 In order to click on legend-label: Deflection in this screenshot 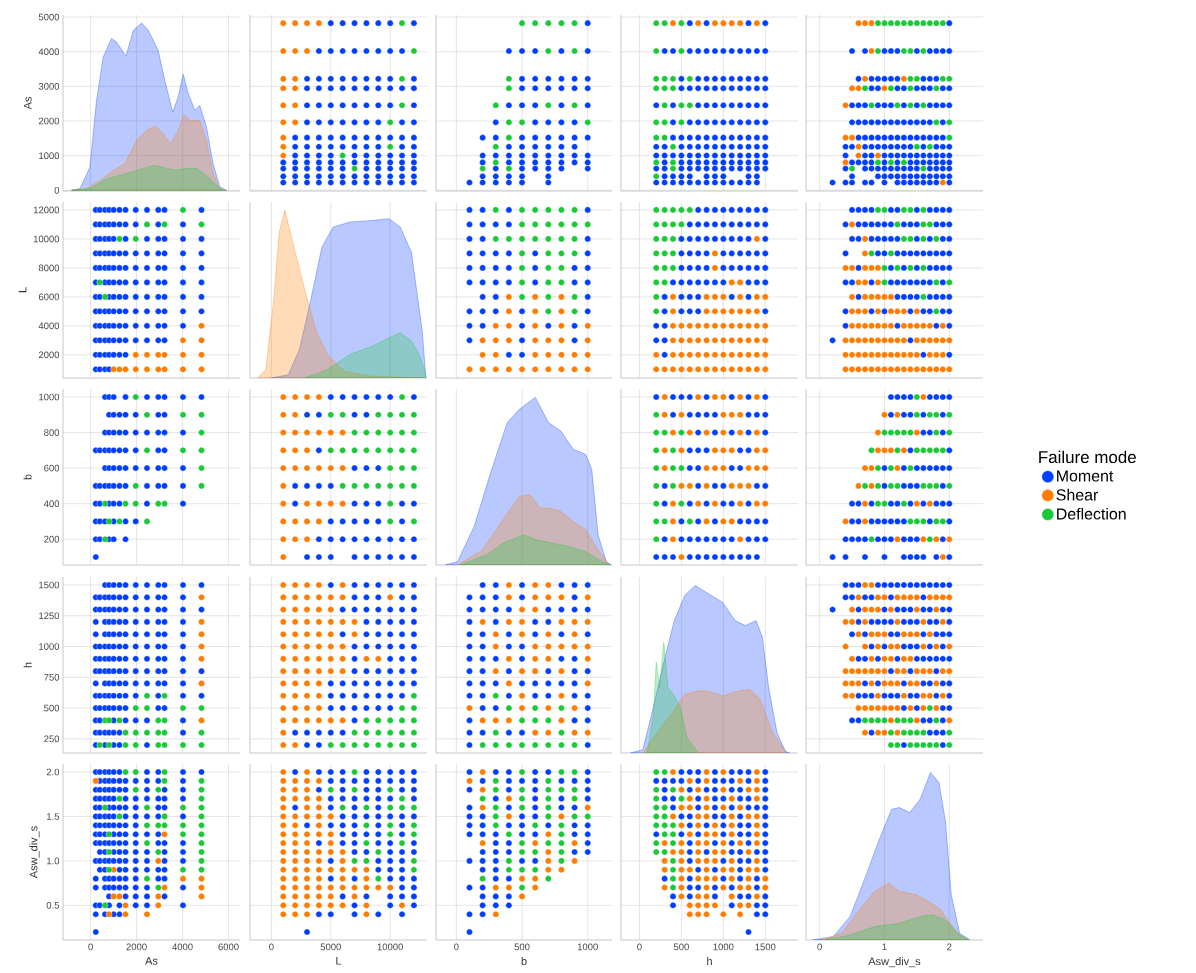, I will do `click(1091, 513)`.